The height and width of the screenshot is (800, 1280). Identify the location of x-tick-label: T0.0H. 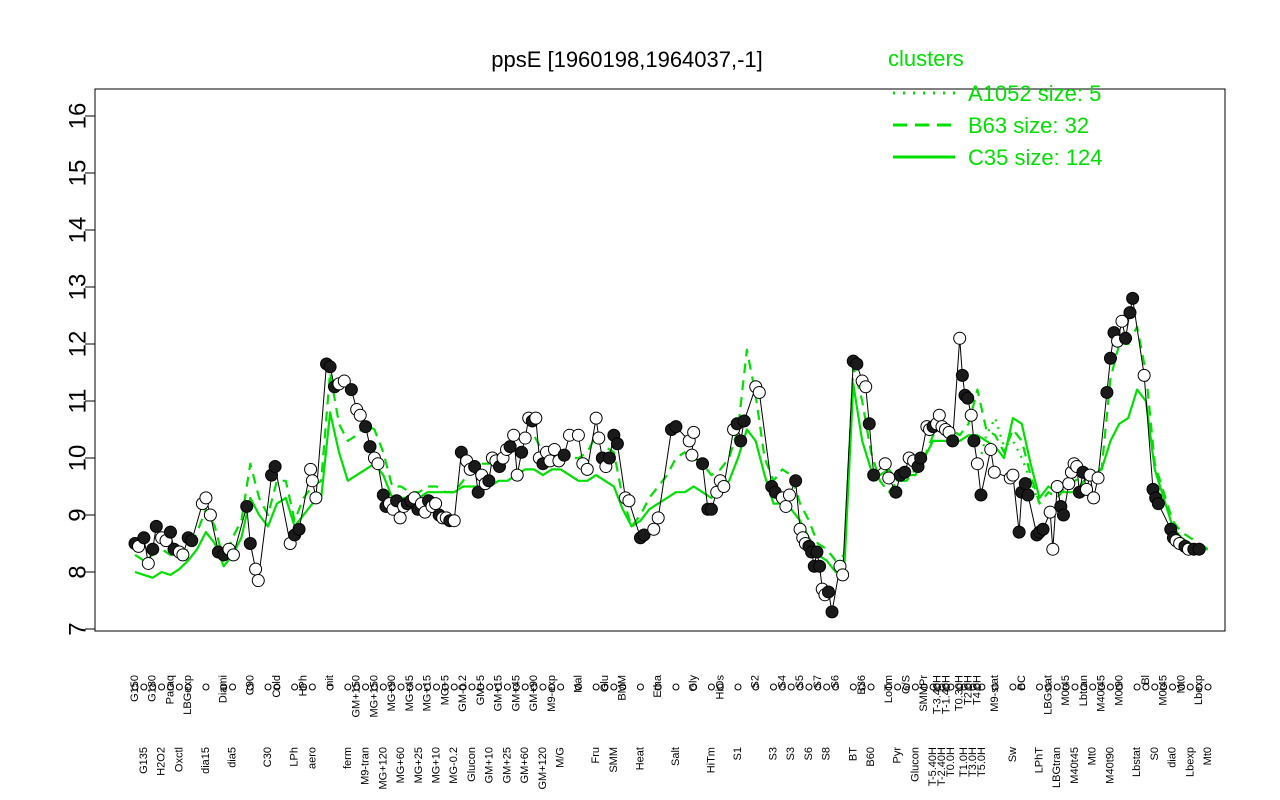
(951, 762).